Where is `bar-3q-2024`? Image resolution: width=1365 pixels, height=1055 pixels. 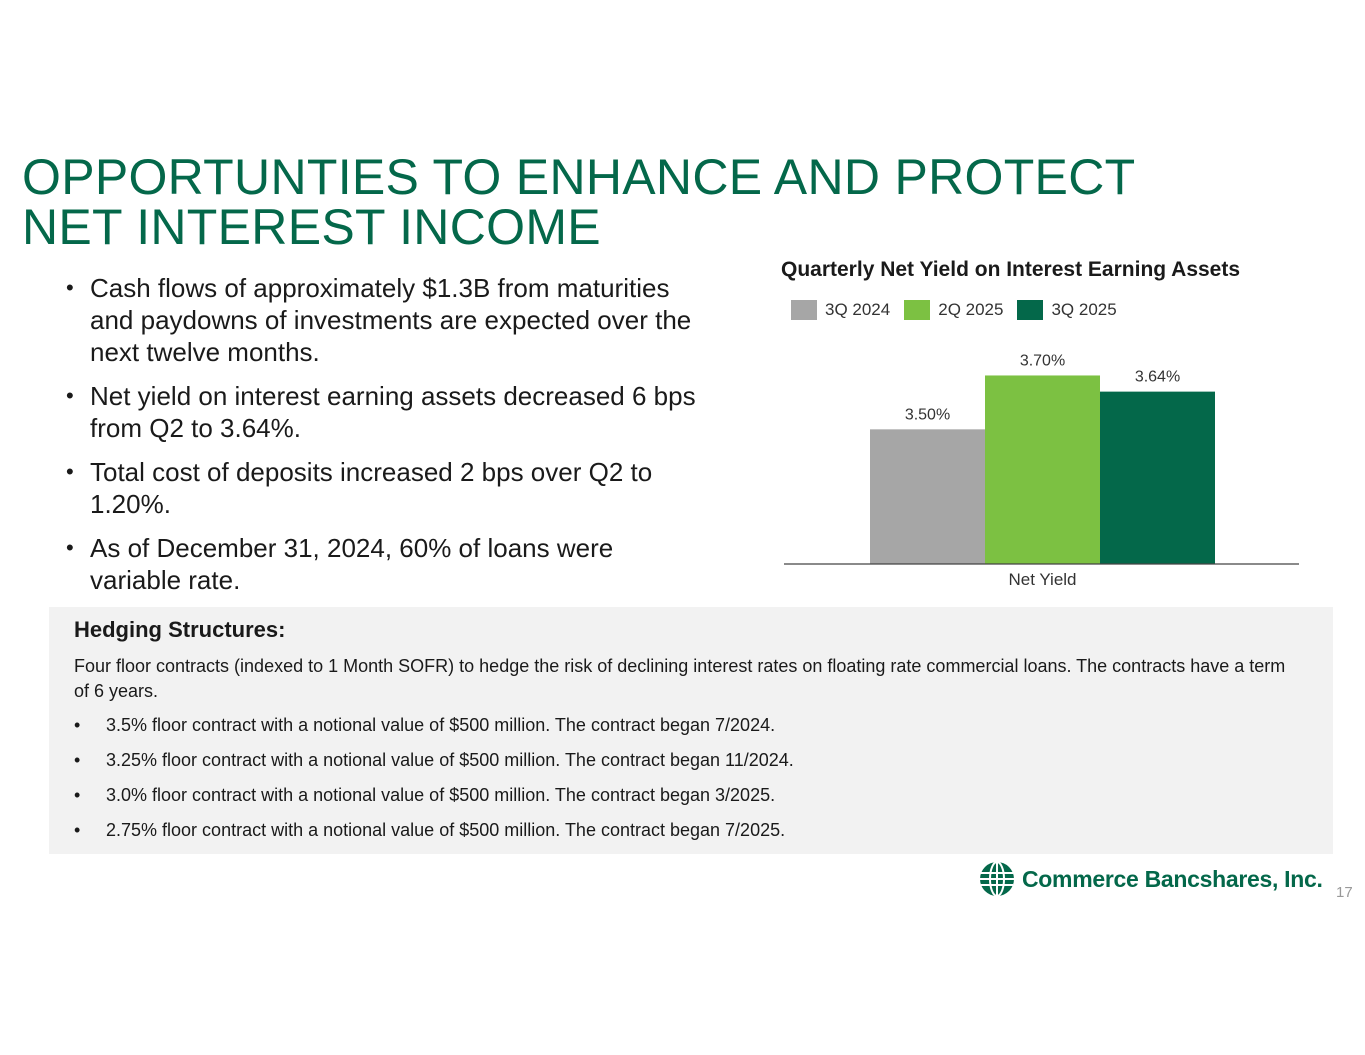 bar-3q-2024 is located at coordinates (927, 496).